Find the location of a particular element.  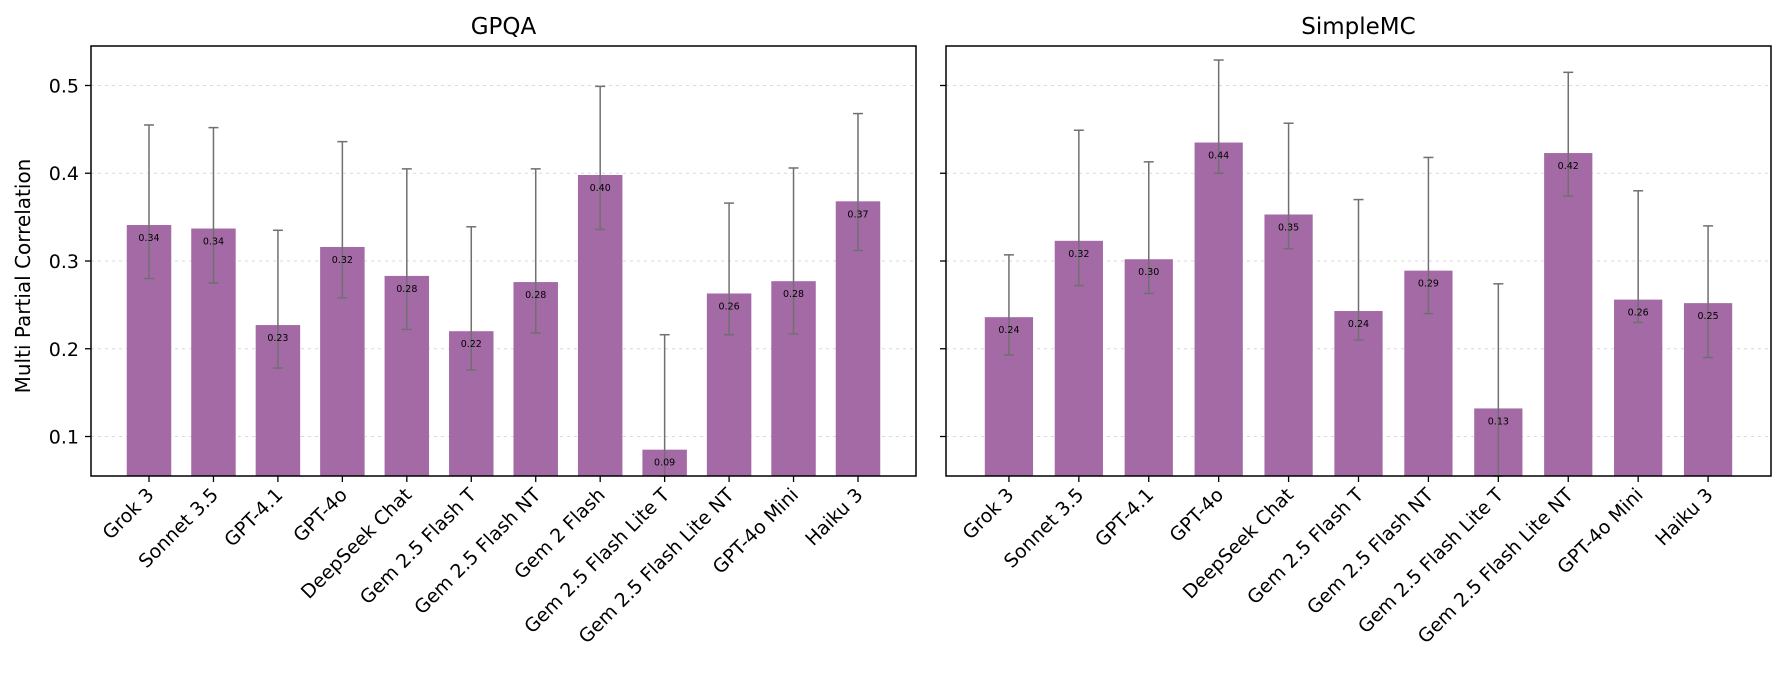

data-label: 0.13 is located at coordinates (1498, 421).